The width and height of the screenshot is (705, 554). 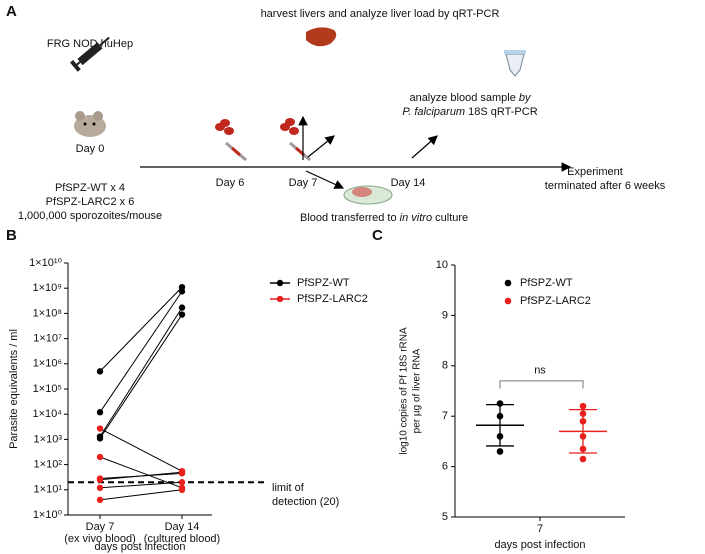 I want to click on y-tick-label: 1×10¹⁰, so click(x=45, y=263).